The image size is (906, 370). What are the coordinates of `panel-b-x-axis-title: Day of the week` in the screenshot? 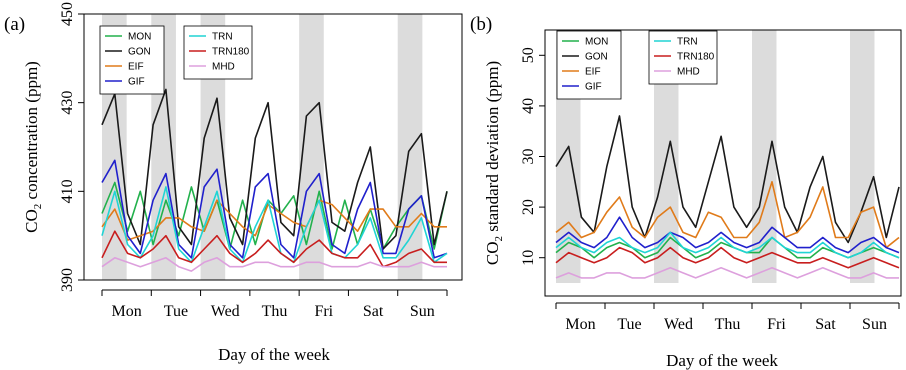 It's located at (722, 360).